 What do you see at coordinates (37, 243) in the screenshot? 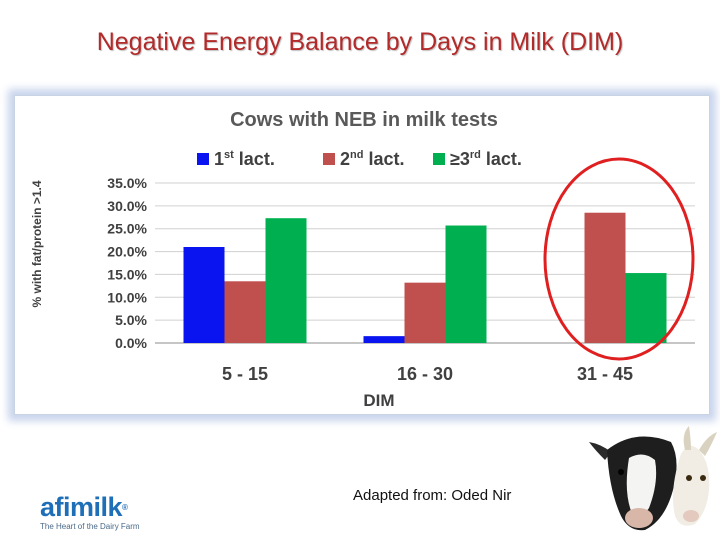
I see `y-axis-label: % with fat/protein >1.4` at bounding box center [37, 243].